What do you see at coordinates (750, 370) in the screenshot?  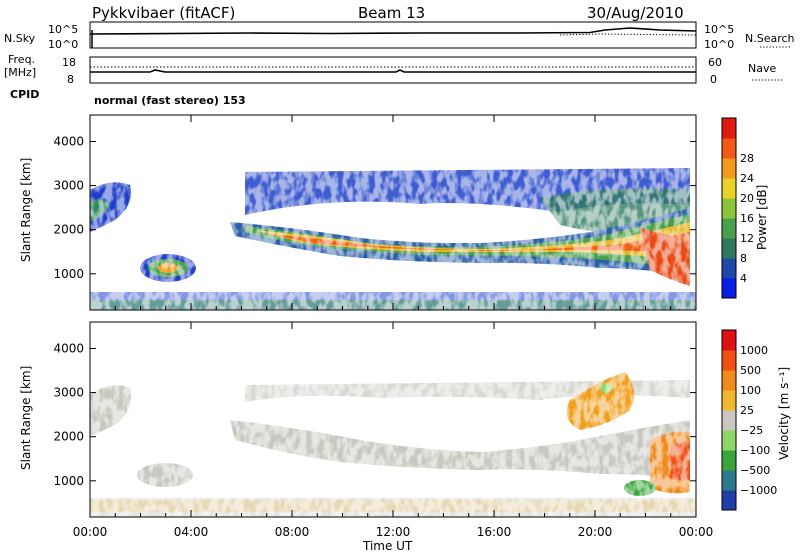 I see `colorbar-tick-label: 500` at bounding box center [750, 370].